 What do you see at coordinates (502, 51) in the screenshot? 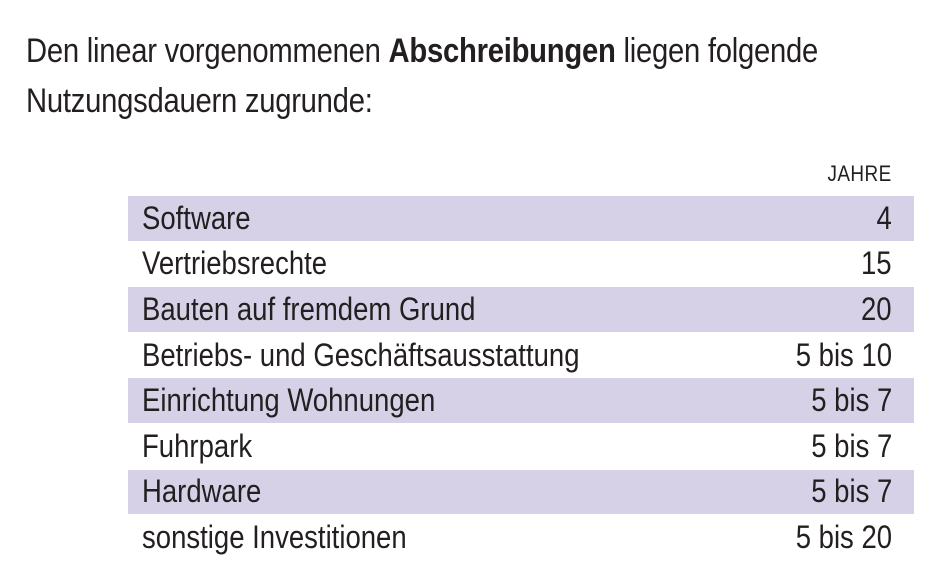
I see `intro-text-bold: Abschreibungen` at bounding box center [502, 51].